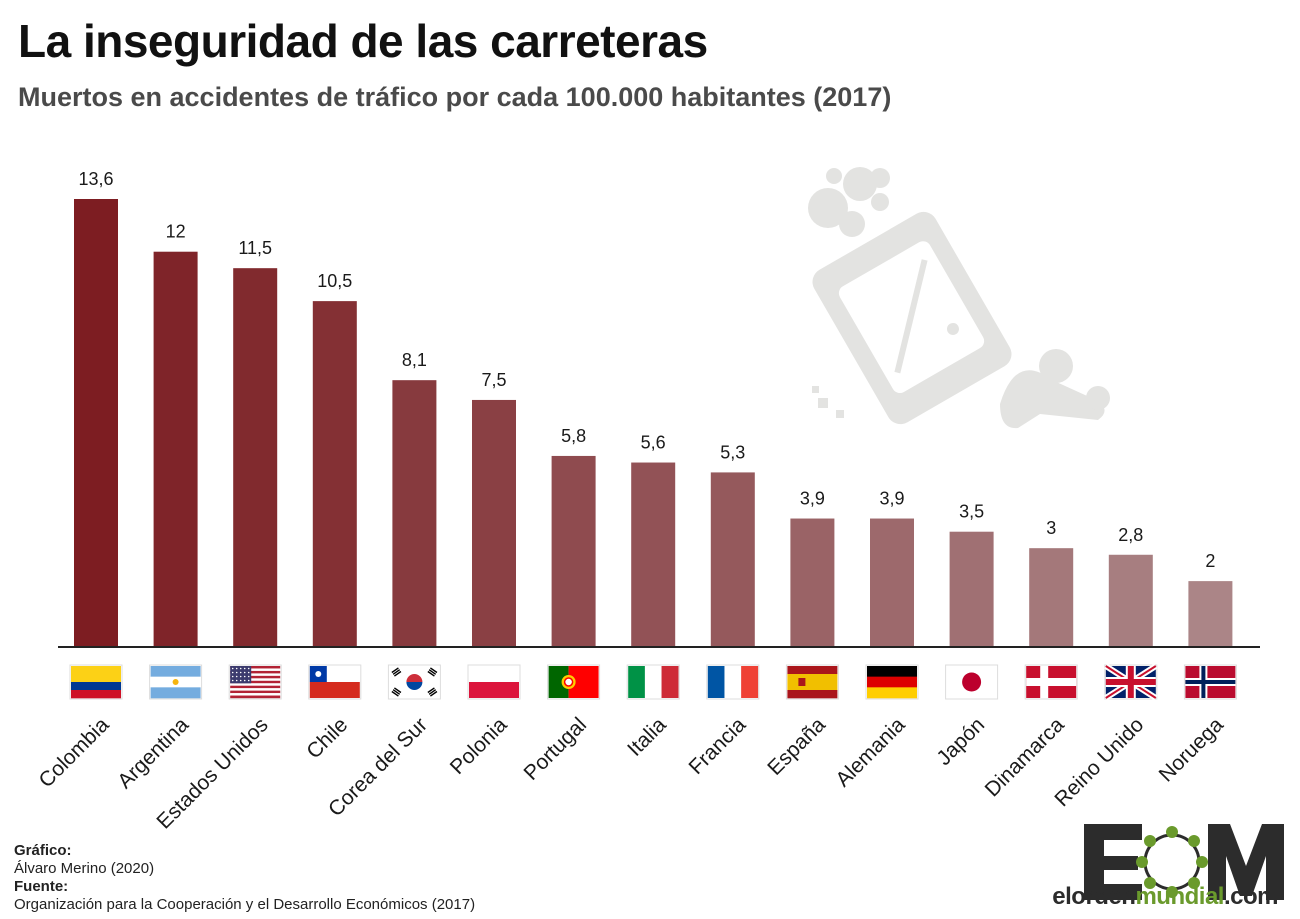 This screenshot has width=1300, height=919. Describe the element at coordinates (556, 749) in the screenshot. I see `category-label: Portugal` at that location.